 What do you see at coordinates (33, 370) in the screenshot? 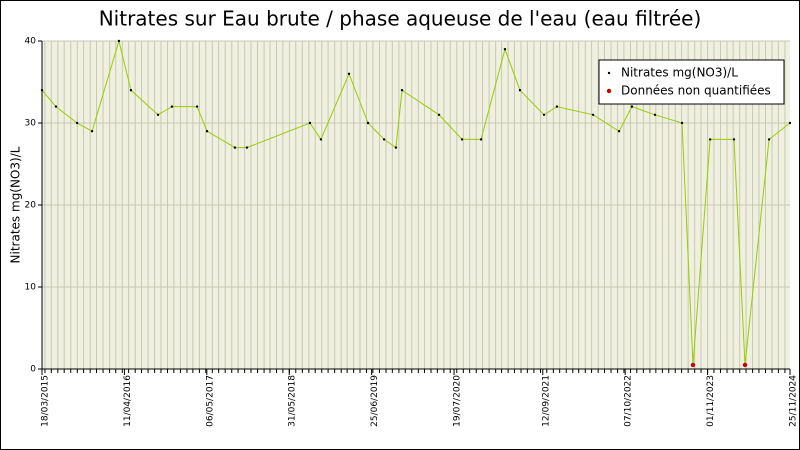
I see `y-tick-label: 0` at bounding box center [33, 370].